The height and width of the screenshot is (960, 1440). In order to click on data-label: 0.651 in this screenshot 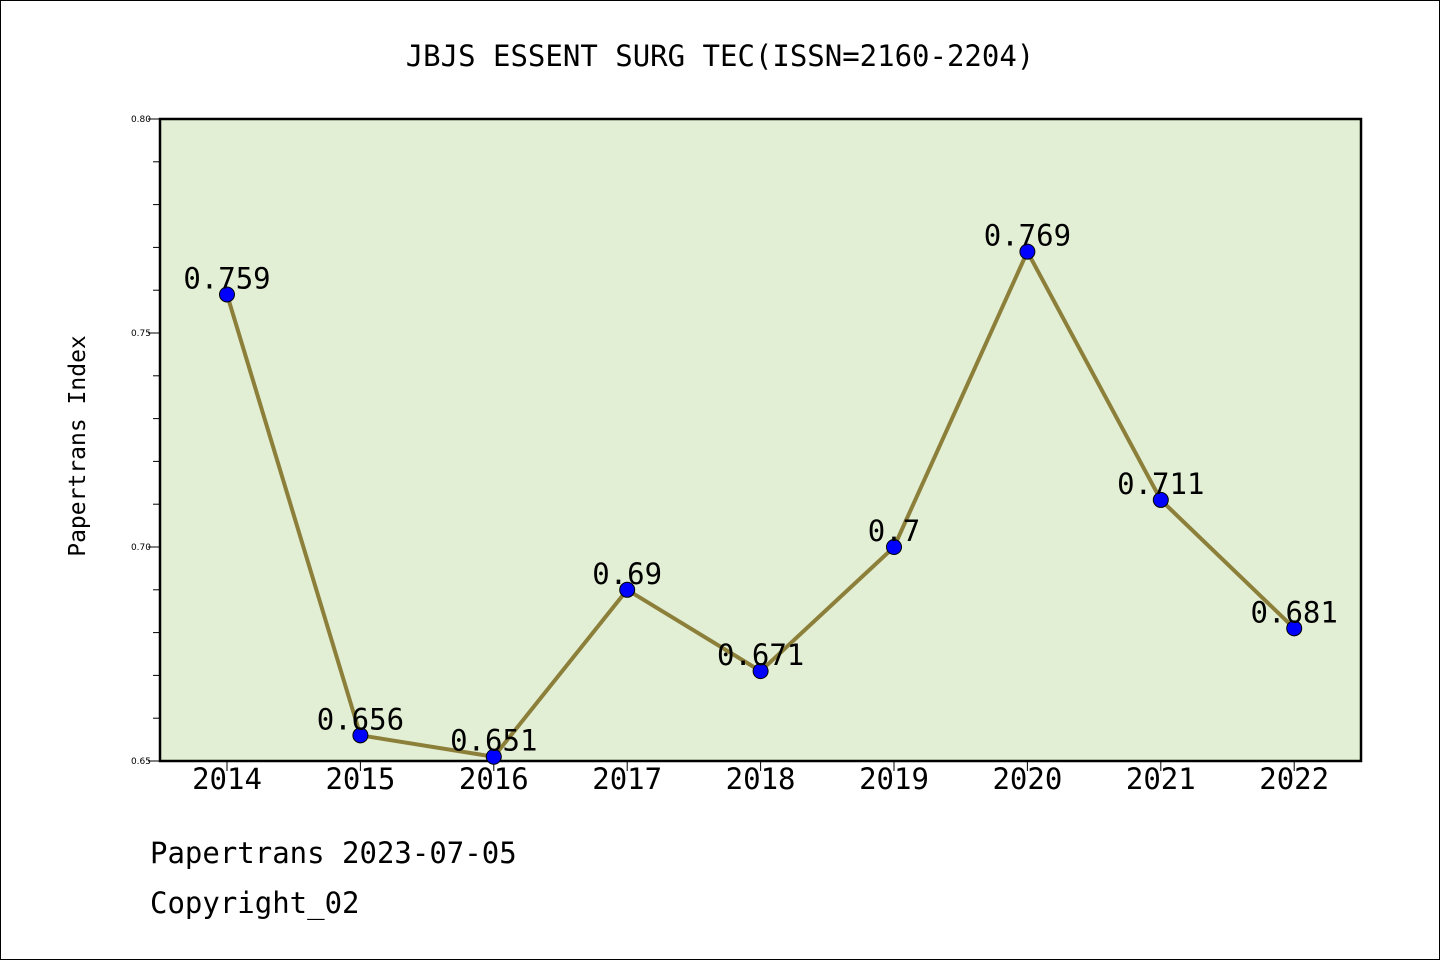, I will do `click(493, 741)`.